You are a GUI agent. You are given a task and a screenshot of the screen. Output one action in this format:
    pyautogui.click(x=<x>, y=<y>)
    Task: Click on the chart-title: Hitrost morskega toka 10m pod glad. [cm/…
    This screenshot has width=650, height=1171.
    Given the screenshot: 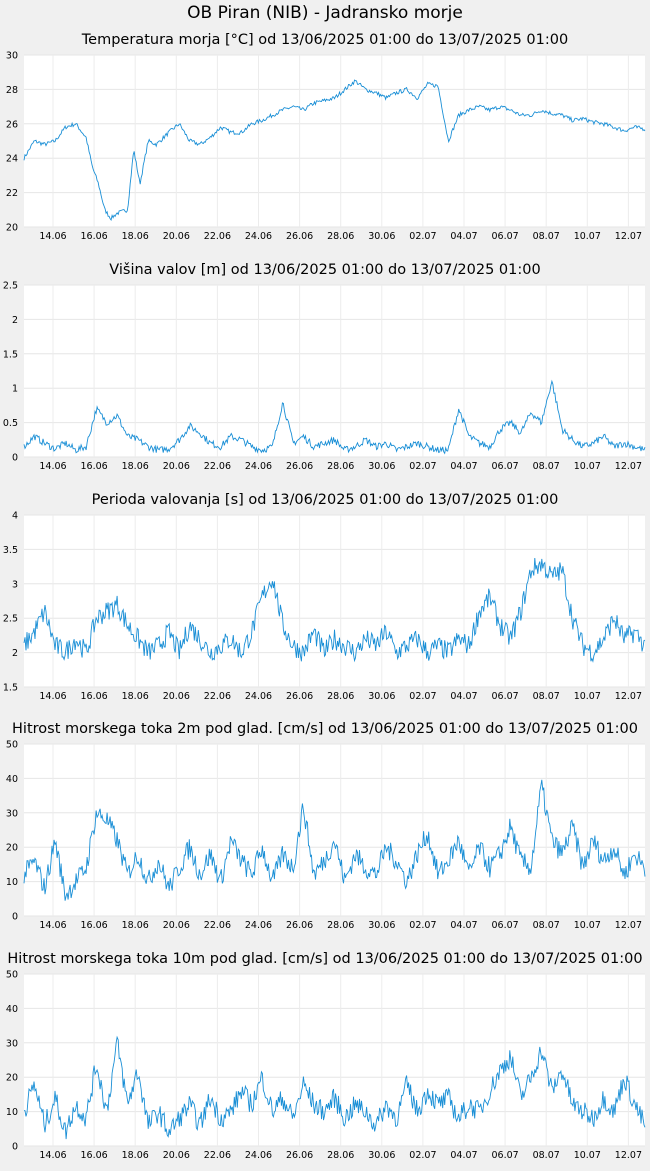 What is the action you would take?
    pyautogui.click(x=325, y=959)
    